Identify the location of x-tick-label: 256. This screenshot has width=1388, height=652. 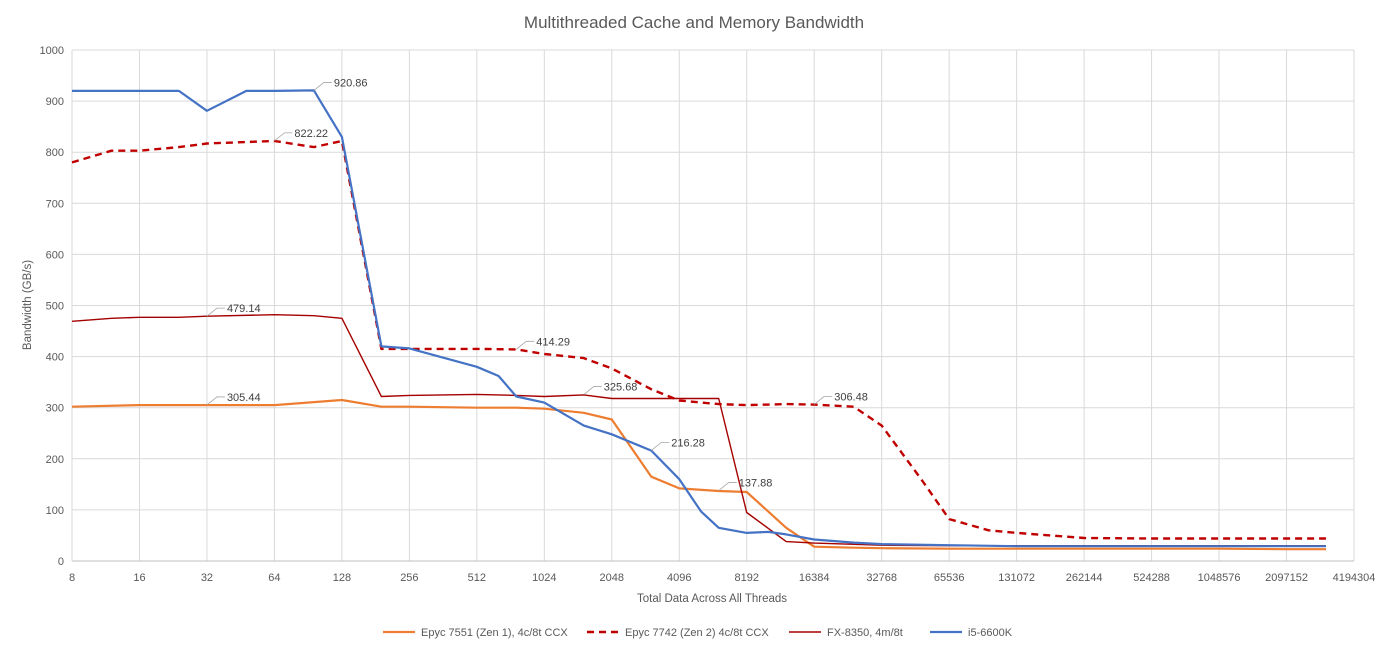
(409, 578).